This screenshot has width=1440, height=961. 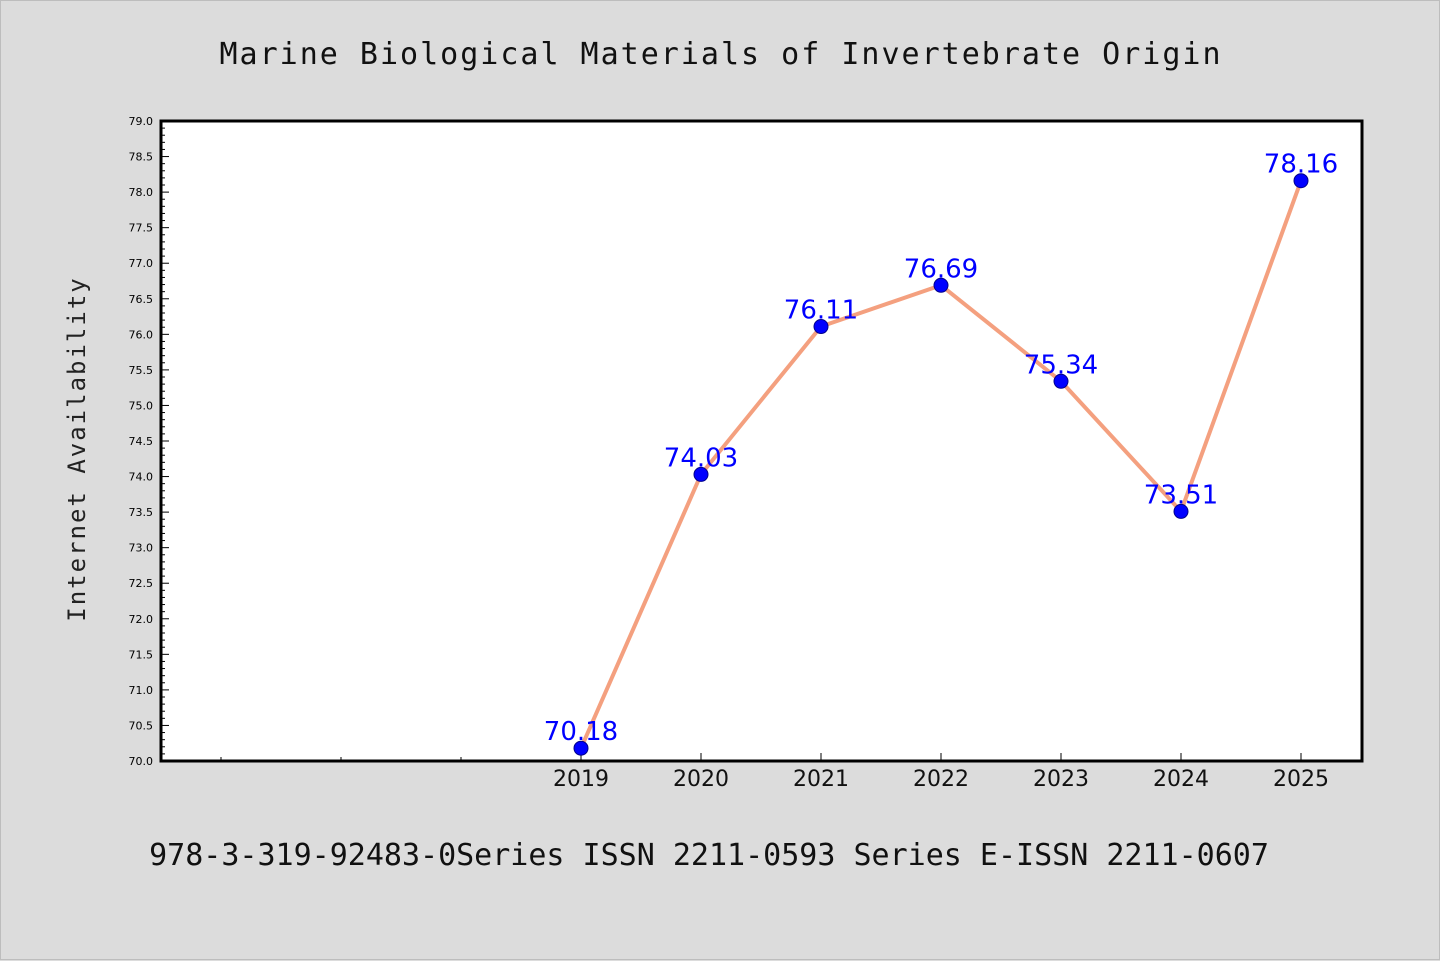 I want to click on y-tick-label: 71.0, so click(x=141, y=690).